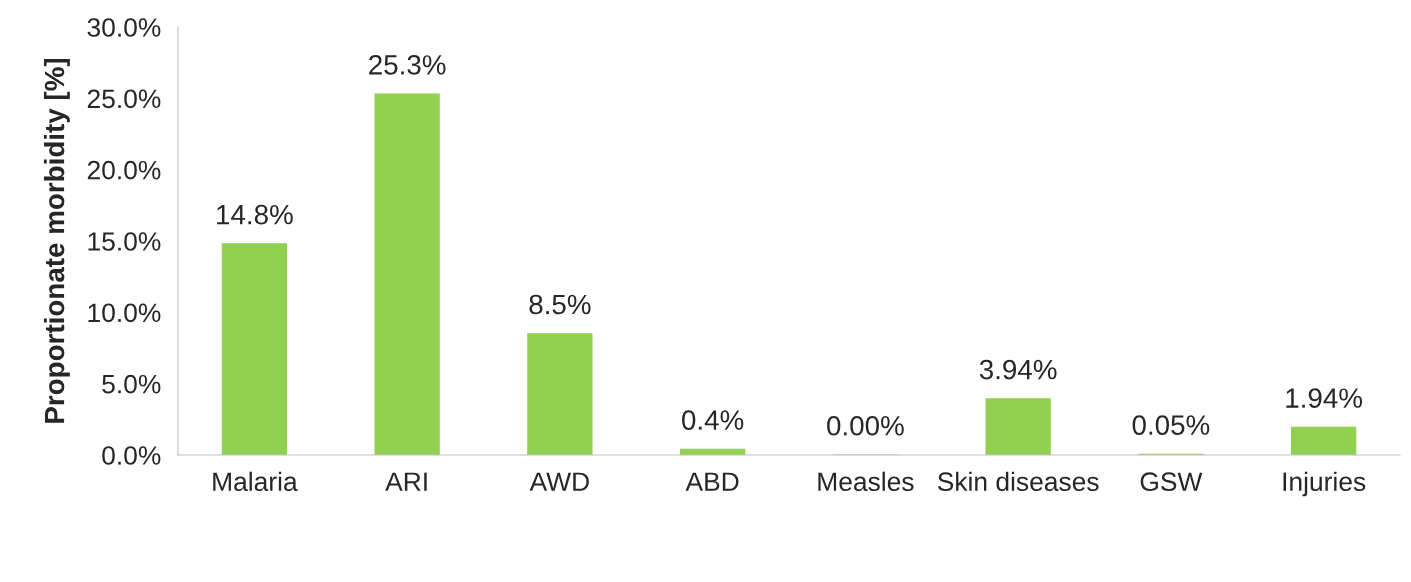 This screenshot has height=582, width=1411. I want to click on x-tick-label: Malaria, so click(255, 481).